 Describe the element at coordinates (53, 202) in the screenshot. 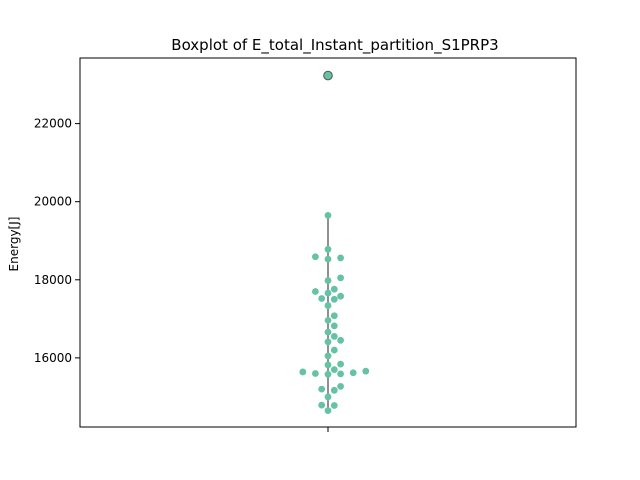

I see `y-tick-label: 20000` at that location.